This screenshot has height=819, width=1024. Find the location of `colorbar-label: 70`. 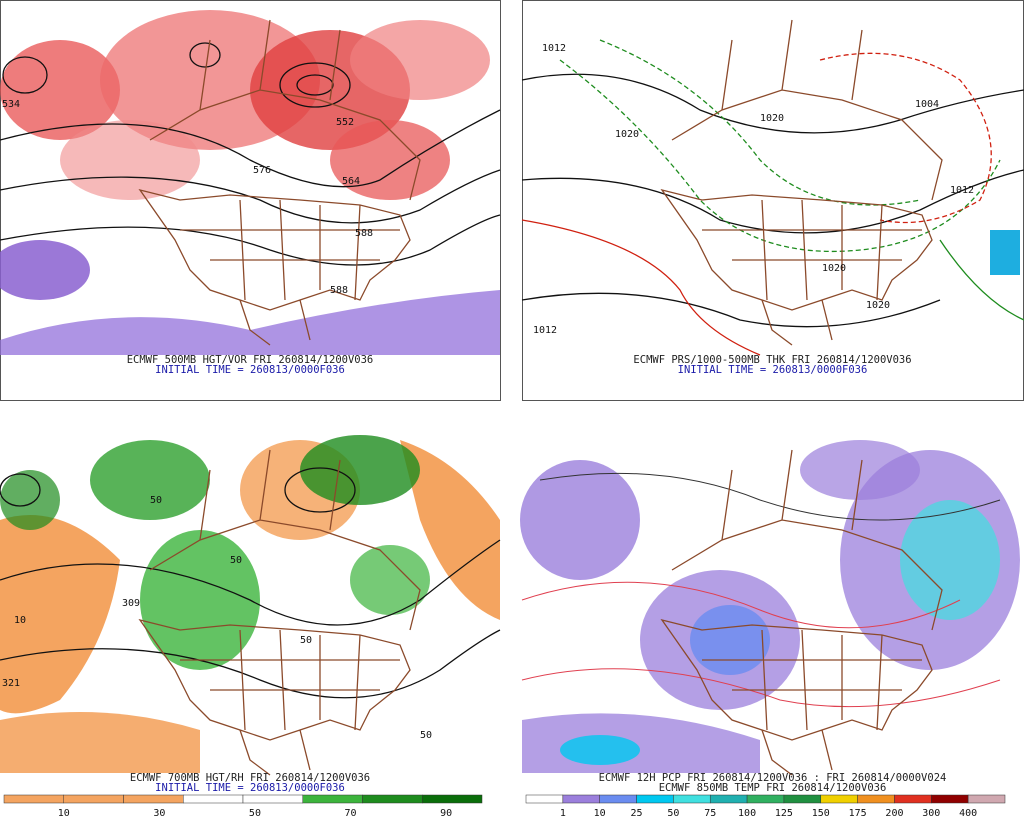

colorbar-label: 70 is located at coordinates (351, 813).